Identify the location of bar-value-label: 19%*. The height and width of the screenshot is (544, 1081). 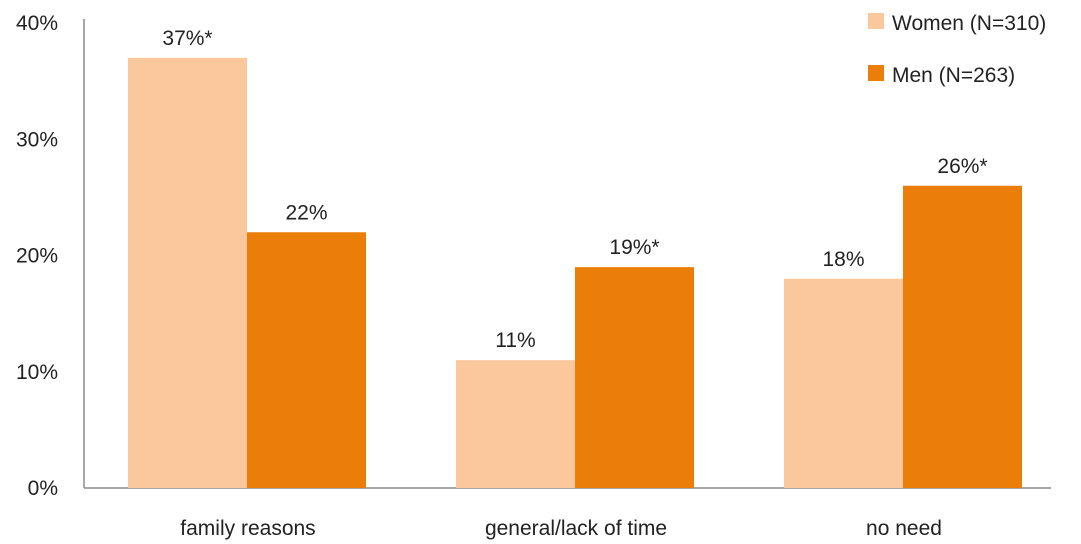
(634, 247).